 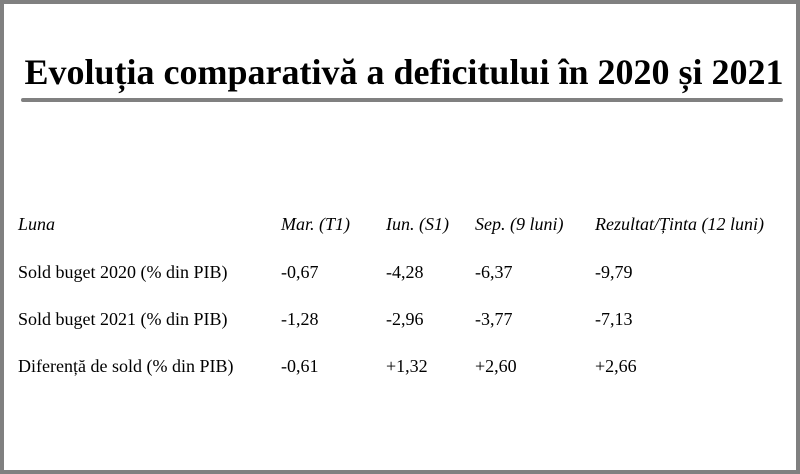 What do you see at coordinates (494, 272) in the screenshot?
I see `table-cell: -6,37` at bounding box center [494, 272].